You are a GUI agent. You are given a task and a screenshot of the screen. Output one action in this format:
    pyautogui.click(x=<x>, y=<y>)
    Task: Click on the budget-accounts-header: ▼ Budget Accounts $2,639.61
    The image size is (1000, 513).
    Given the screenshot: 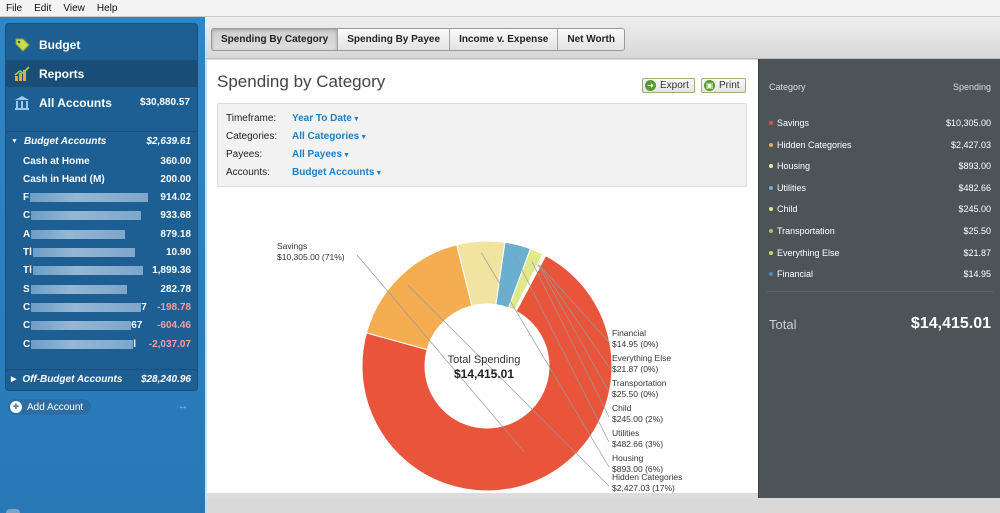 What is the action you would take?
    pyautogui.click(x=101, y=141)
    